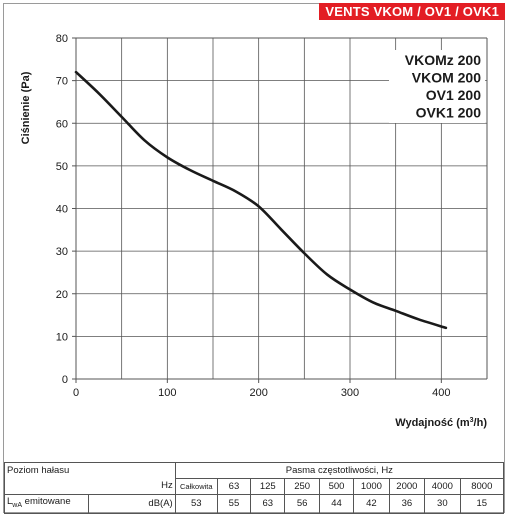  What do you see at coordinates (234, 504) in the screenshot?
I see `noise-value: 55` at bounding box center [234, 504].